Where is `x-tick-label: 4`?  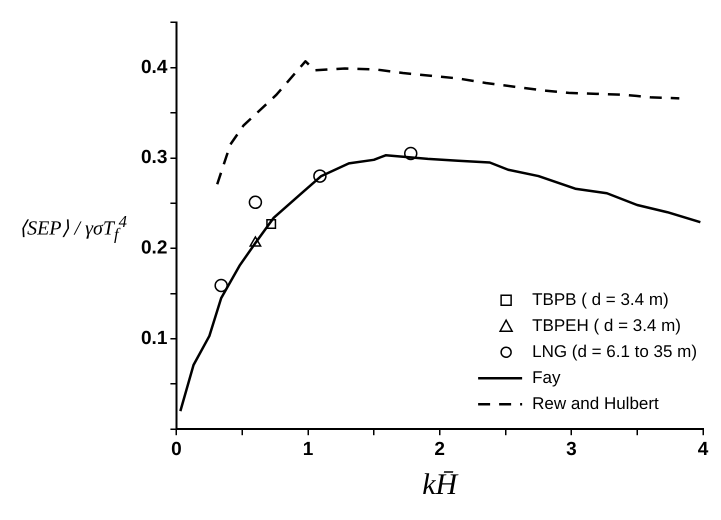 x-tick-label: 4 is located at coordinates (703, 449).